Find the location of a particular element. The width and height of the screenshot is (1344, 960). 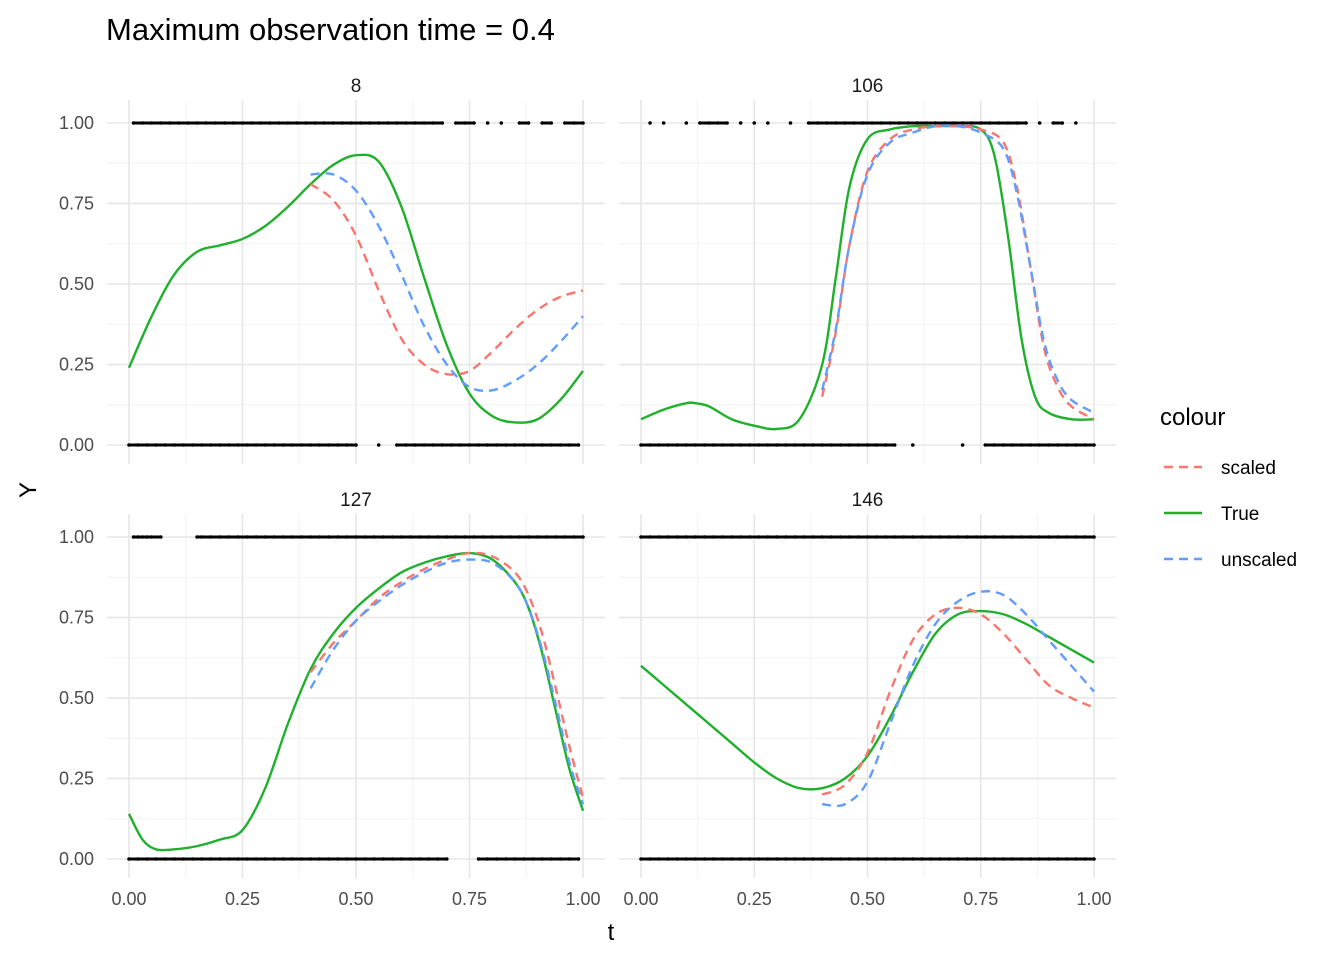

chart-title: Maximum observation time = 0.4 is located at coordinates (330, 29).